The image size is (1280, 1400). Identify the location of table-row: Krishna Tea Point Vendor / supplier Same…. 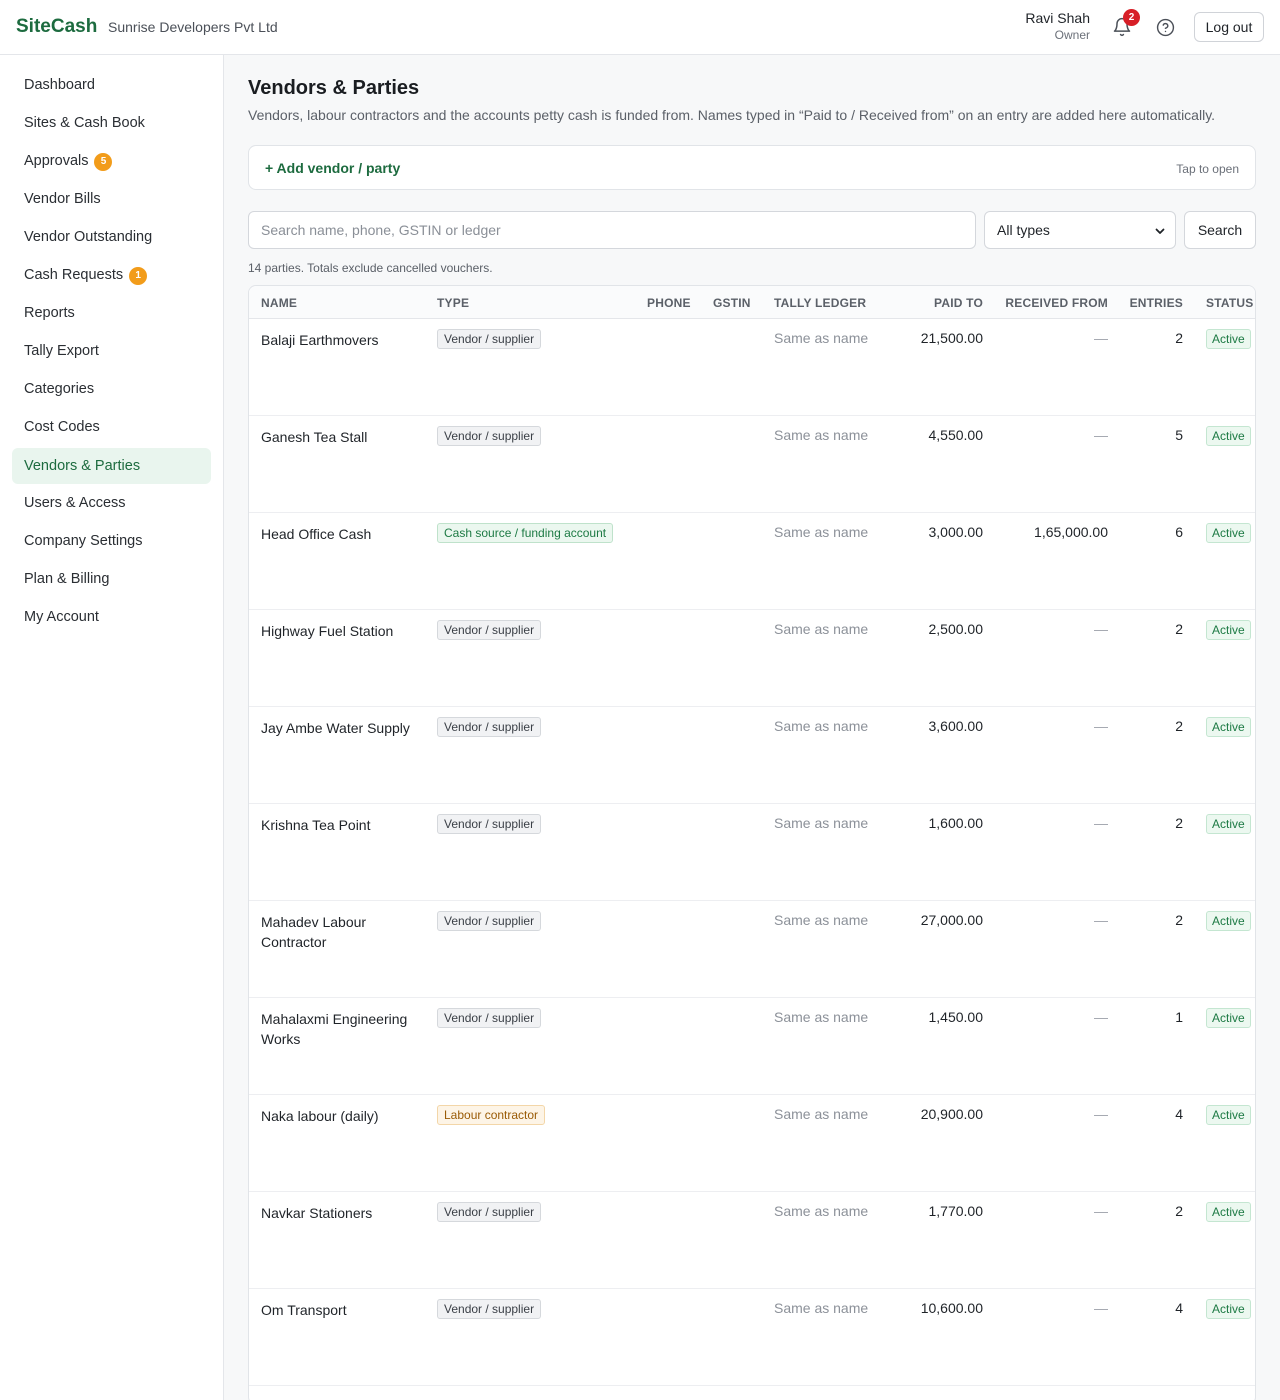
(752, 852).